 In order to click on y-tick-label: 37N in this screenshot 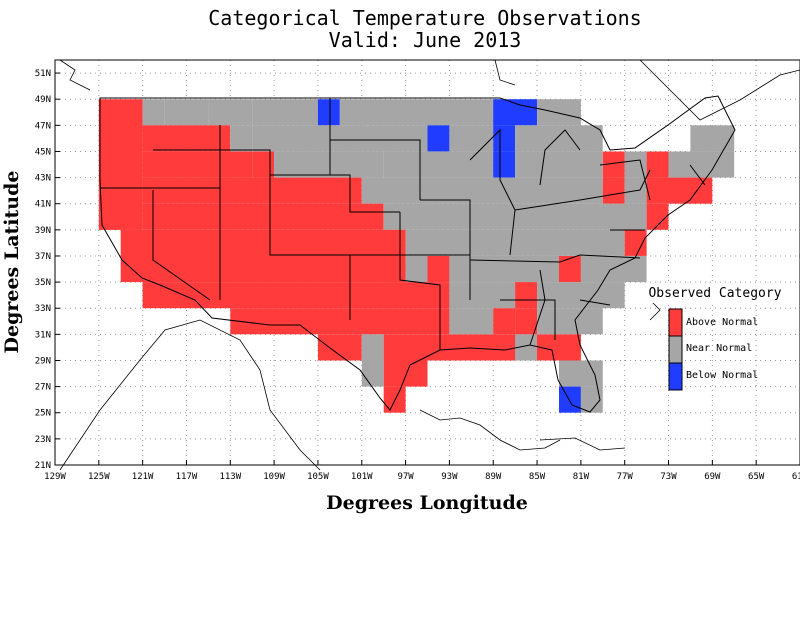, I will do `click(43, 257)`.